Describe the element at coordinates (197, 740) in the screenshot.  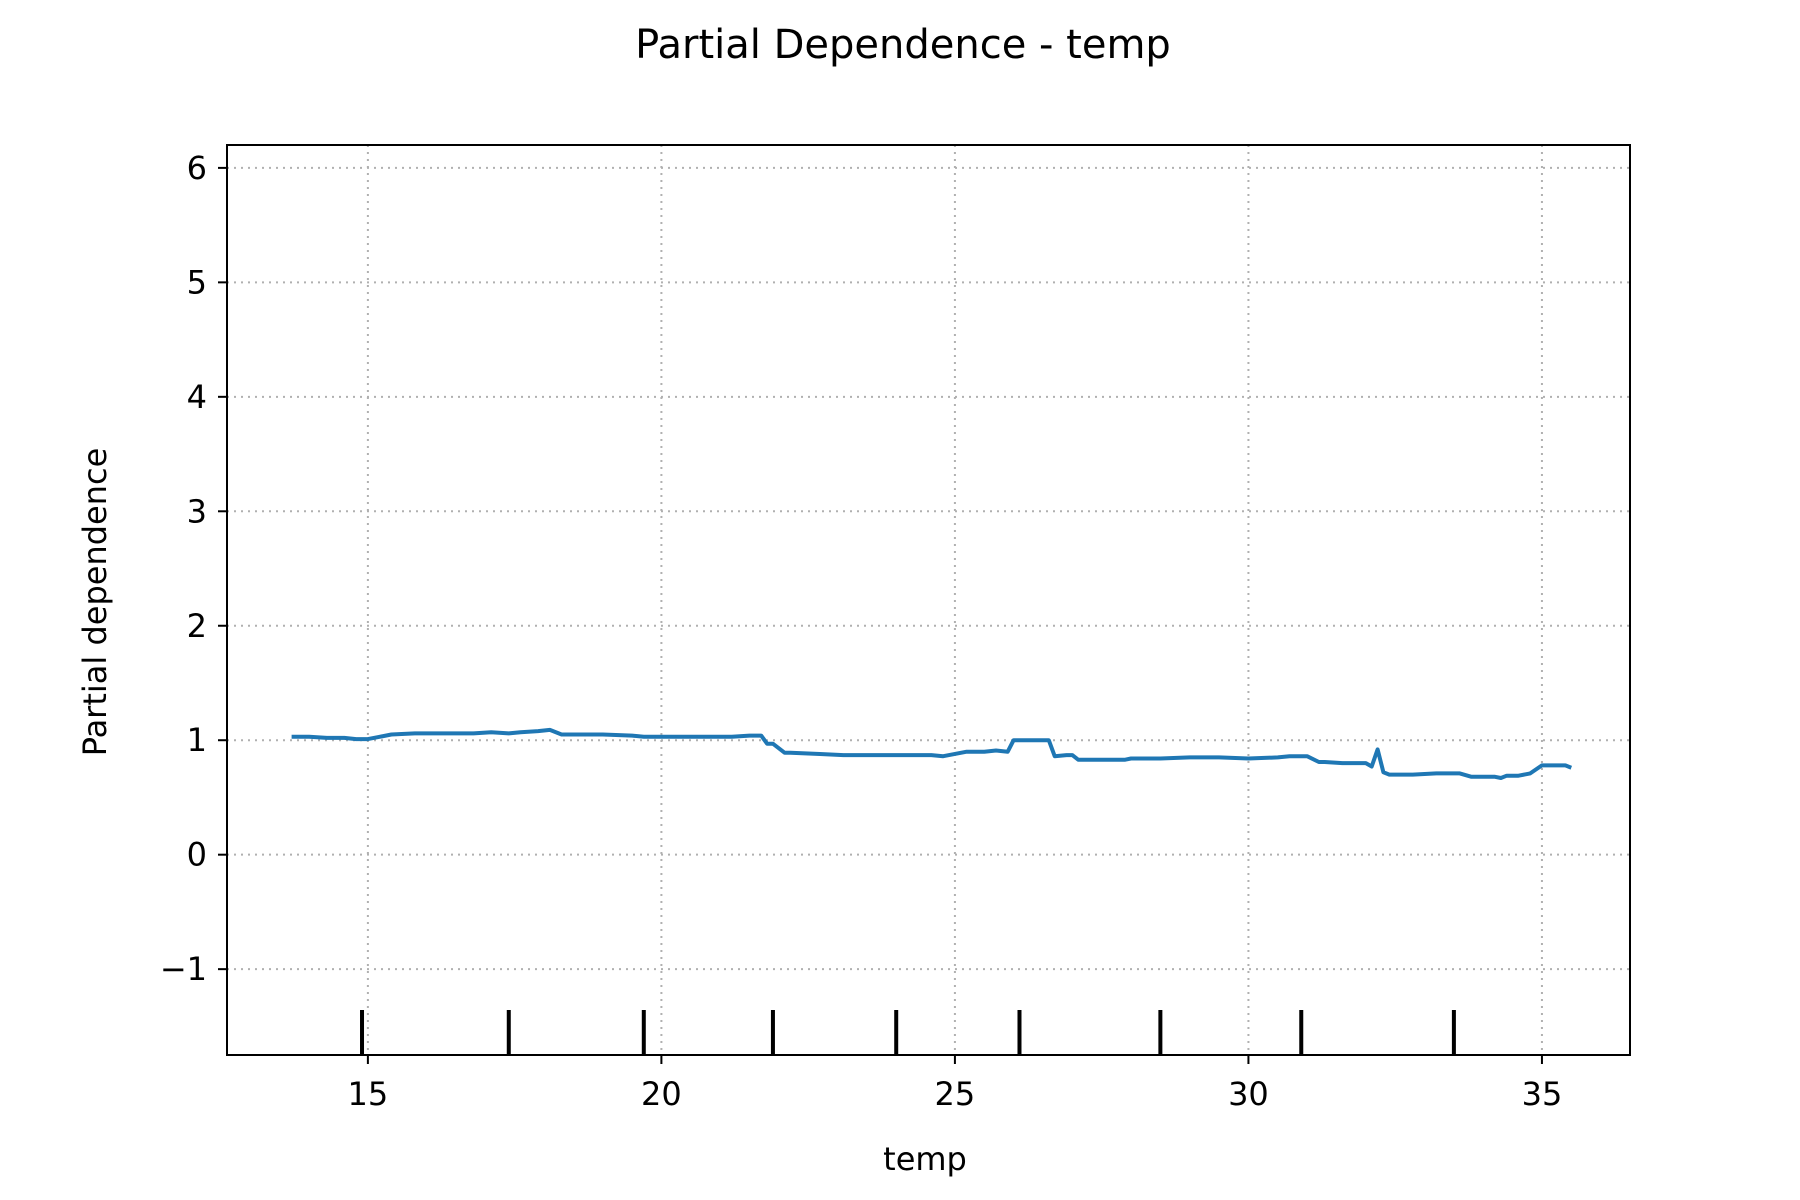
I see `y-tick-label: 1` at that location.